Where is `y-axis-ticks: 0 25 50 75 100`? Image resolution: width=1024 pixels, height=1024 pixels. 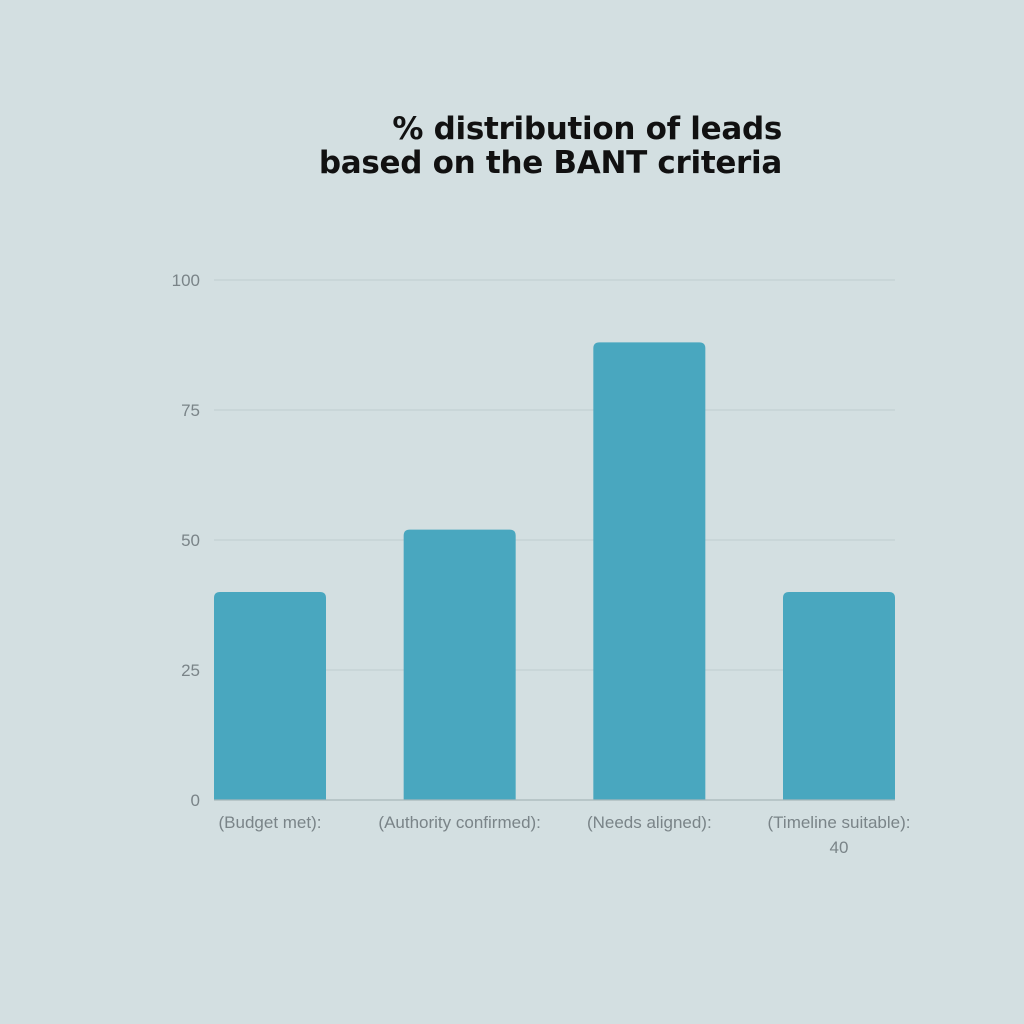
y-axis-ticks: 0 25 50 75 100 is located at coordinates (186, 540).